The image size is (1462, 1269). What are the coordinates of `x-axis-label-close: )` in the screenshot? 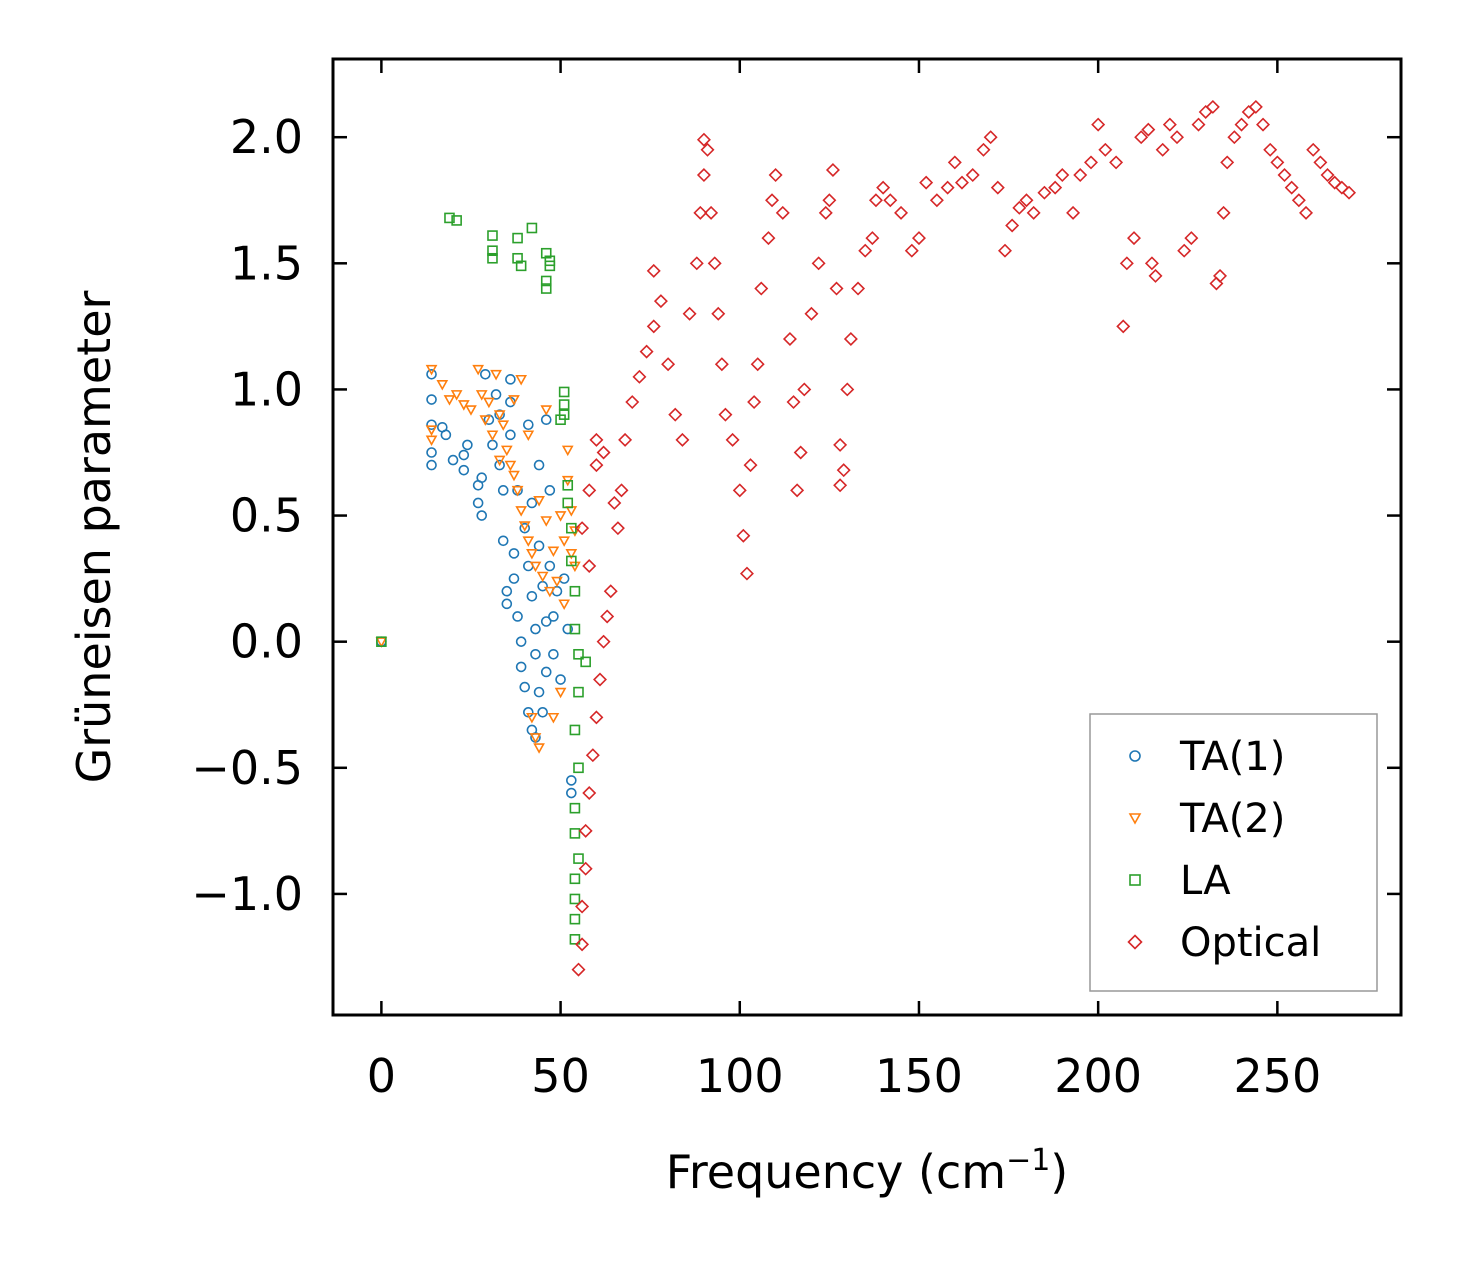 It's located at (1059, 1172).